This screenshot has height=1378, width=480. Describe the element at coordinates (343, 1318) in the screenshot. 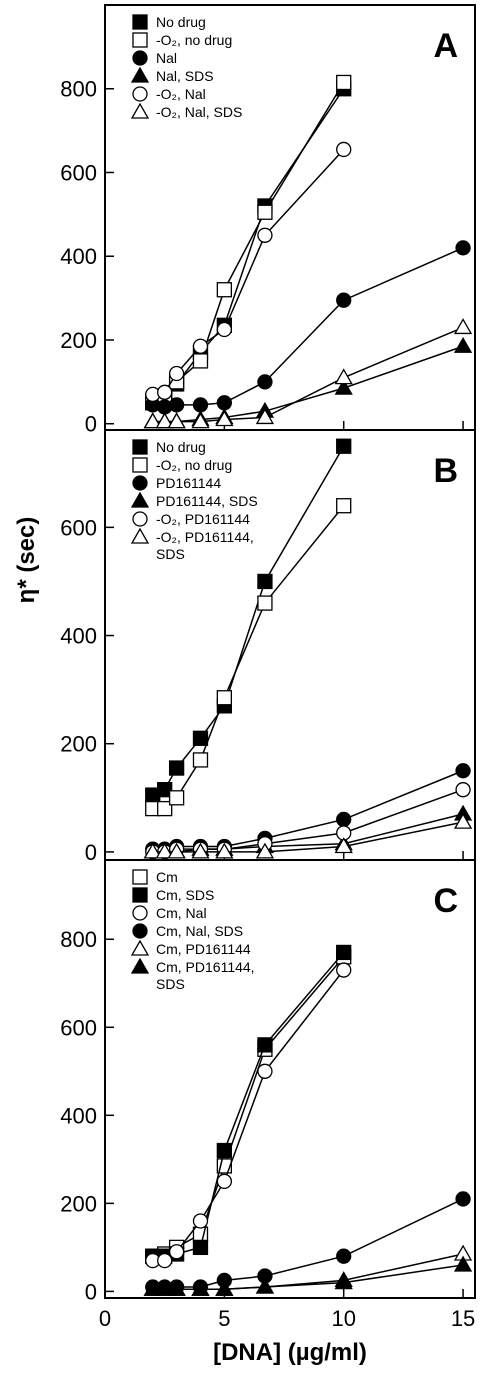

I see `x-tick-label: 10` at that location.